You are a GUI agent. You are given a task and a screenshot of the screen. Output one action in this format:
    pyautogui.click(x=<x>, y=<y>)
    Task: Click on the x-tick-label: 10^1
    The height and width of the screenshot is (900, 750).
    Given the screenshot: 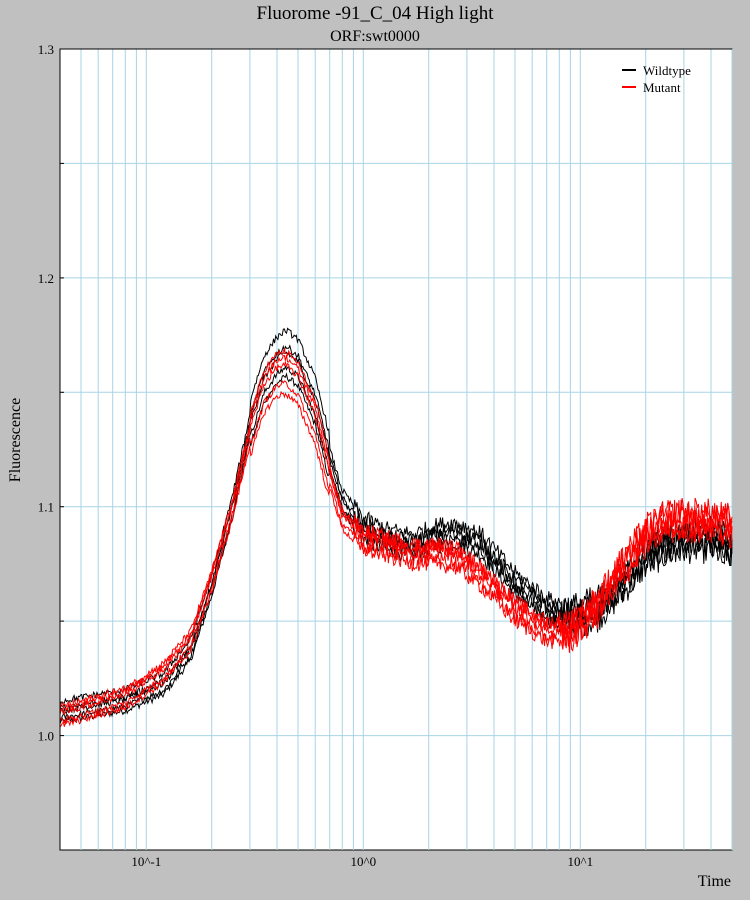 What is the action you would take?
    pyautogui.click(x=580, y=861)
    